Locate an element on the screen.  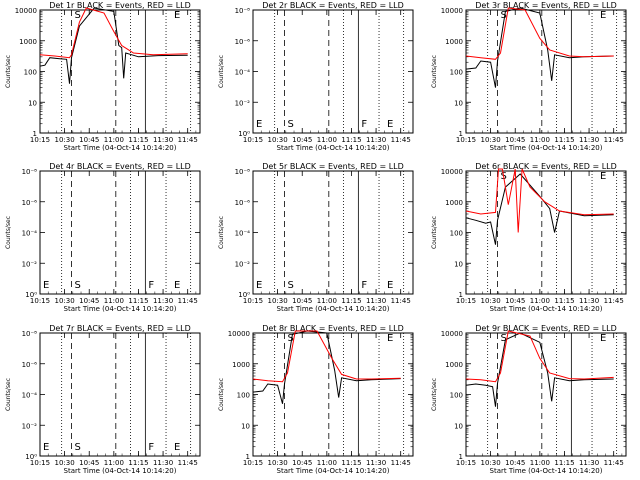
y-tick-label: 1 is located at coordinates (35, 134).